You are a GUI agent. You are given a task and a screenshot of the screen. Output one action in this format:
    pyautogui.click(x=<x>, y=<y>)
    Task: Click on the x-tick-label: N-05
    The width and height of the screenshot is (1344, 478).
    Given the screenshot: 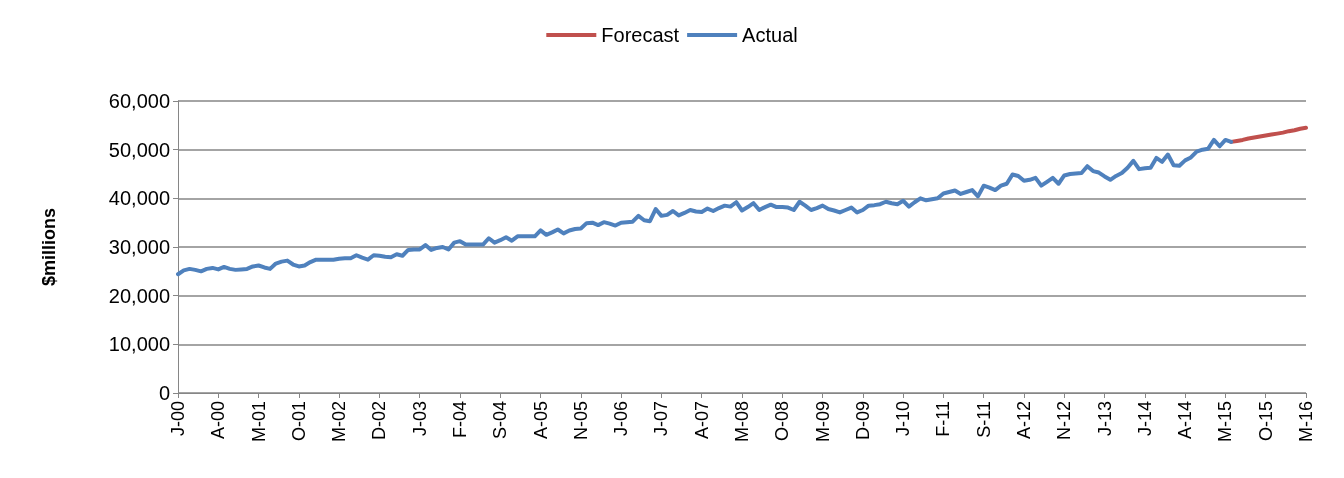 What is the action you would take?
    pyautogui.click(x=580, y=421)
    